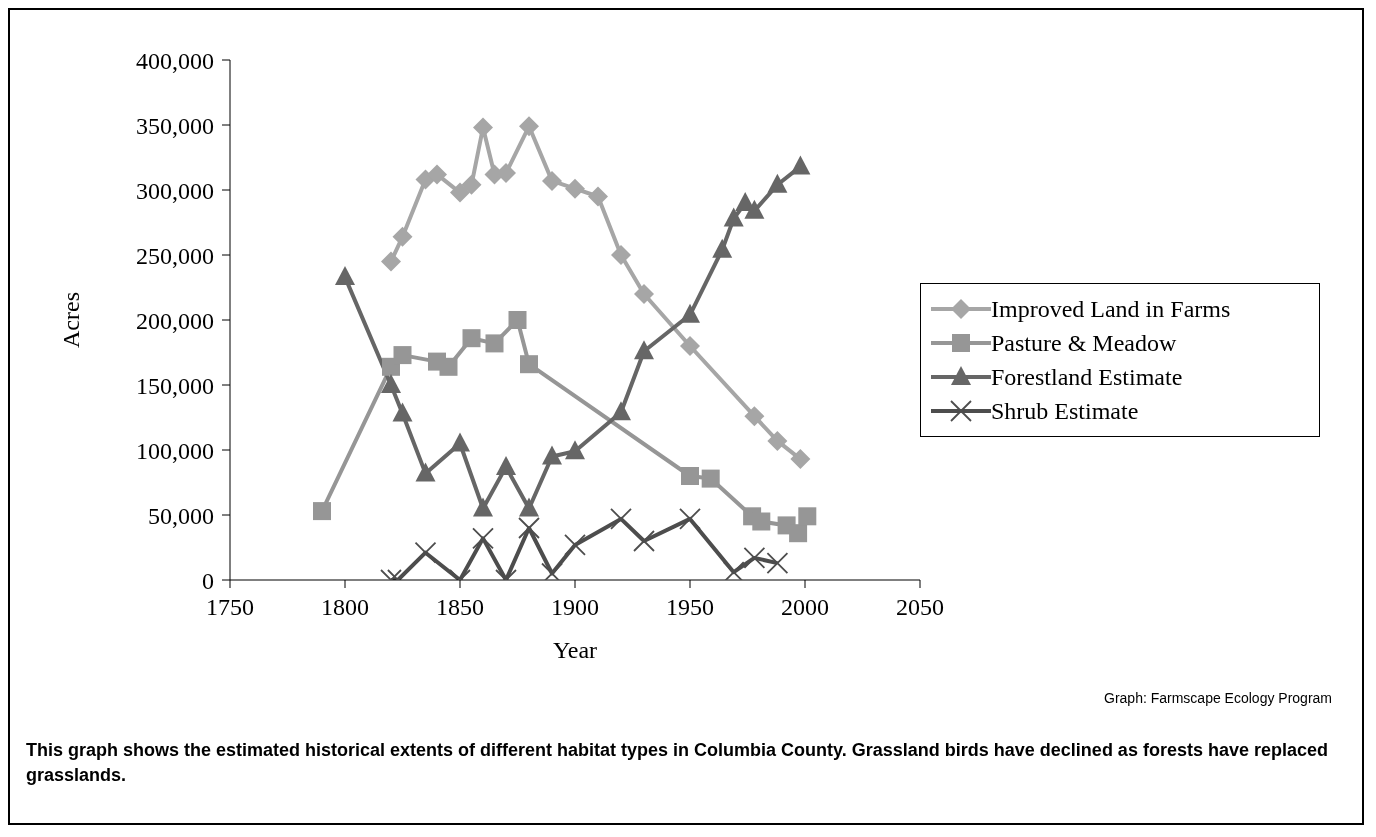 The height and width of the screenshot is (837, 1376). I want to click on y-tick-label: 50,000, so click(181, 515).